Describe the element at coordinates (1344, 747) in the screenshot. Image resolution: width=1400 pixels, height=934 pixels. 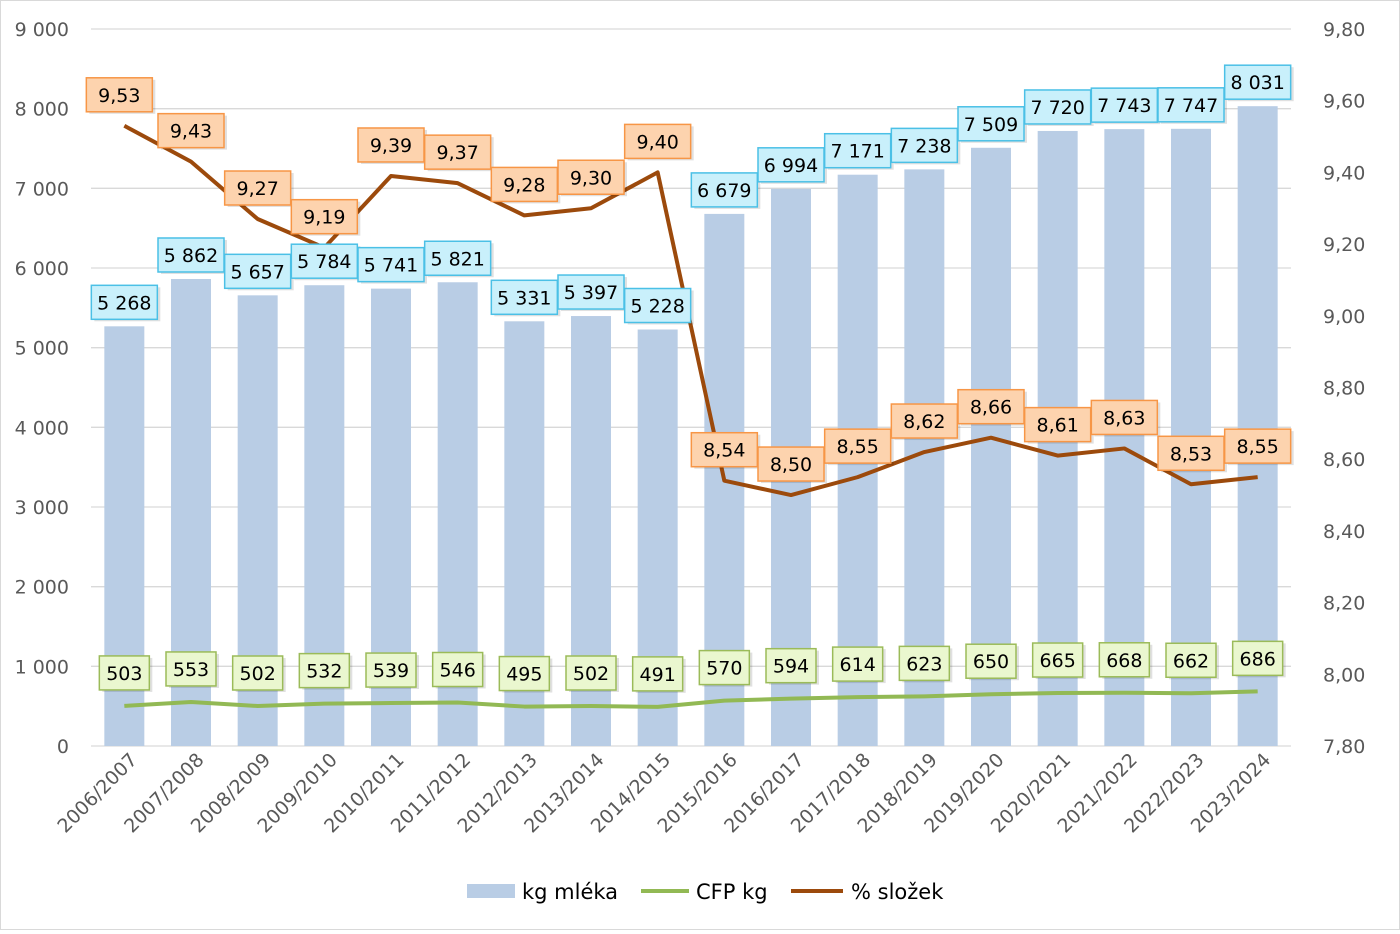
I see `right-tick-label: 7,80` at that location.